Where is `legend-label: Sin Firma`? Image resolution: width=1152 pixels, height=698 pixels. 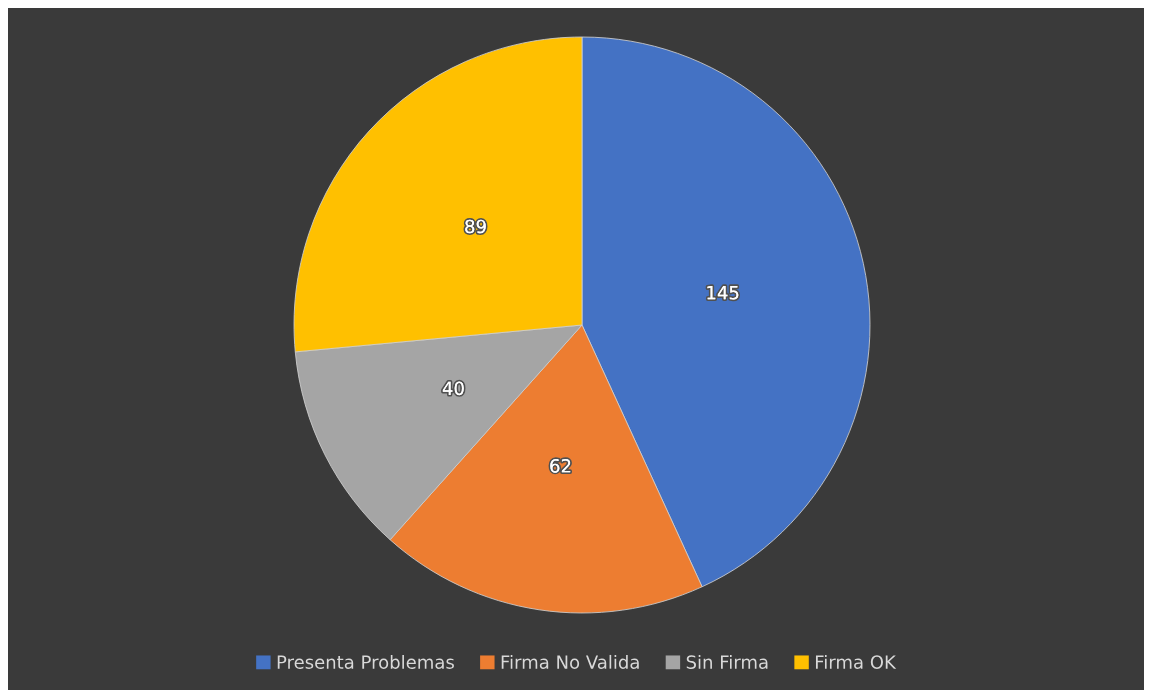 legend-label: Sin Firma is located at coordinates (727, 661).